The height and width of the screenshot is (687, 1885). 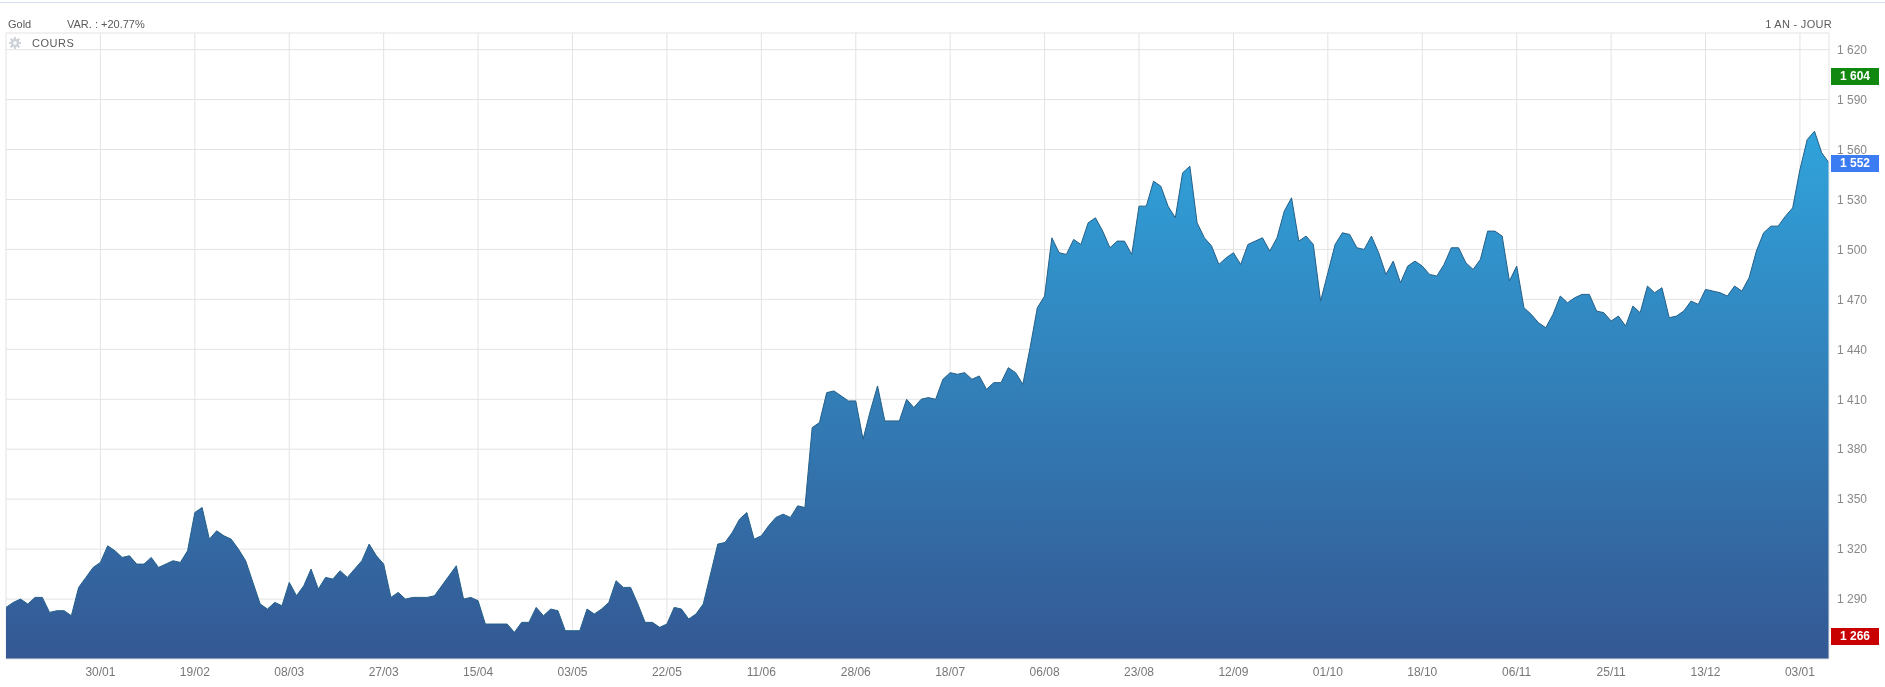 I want to click on y-tick-label: 1 560, so click(x=1852, y=149).